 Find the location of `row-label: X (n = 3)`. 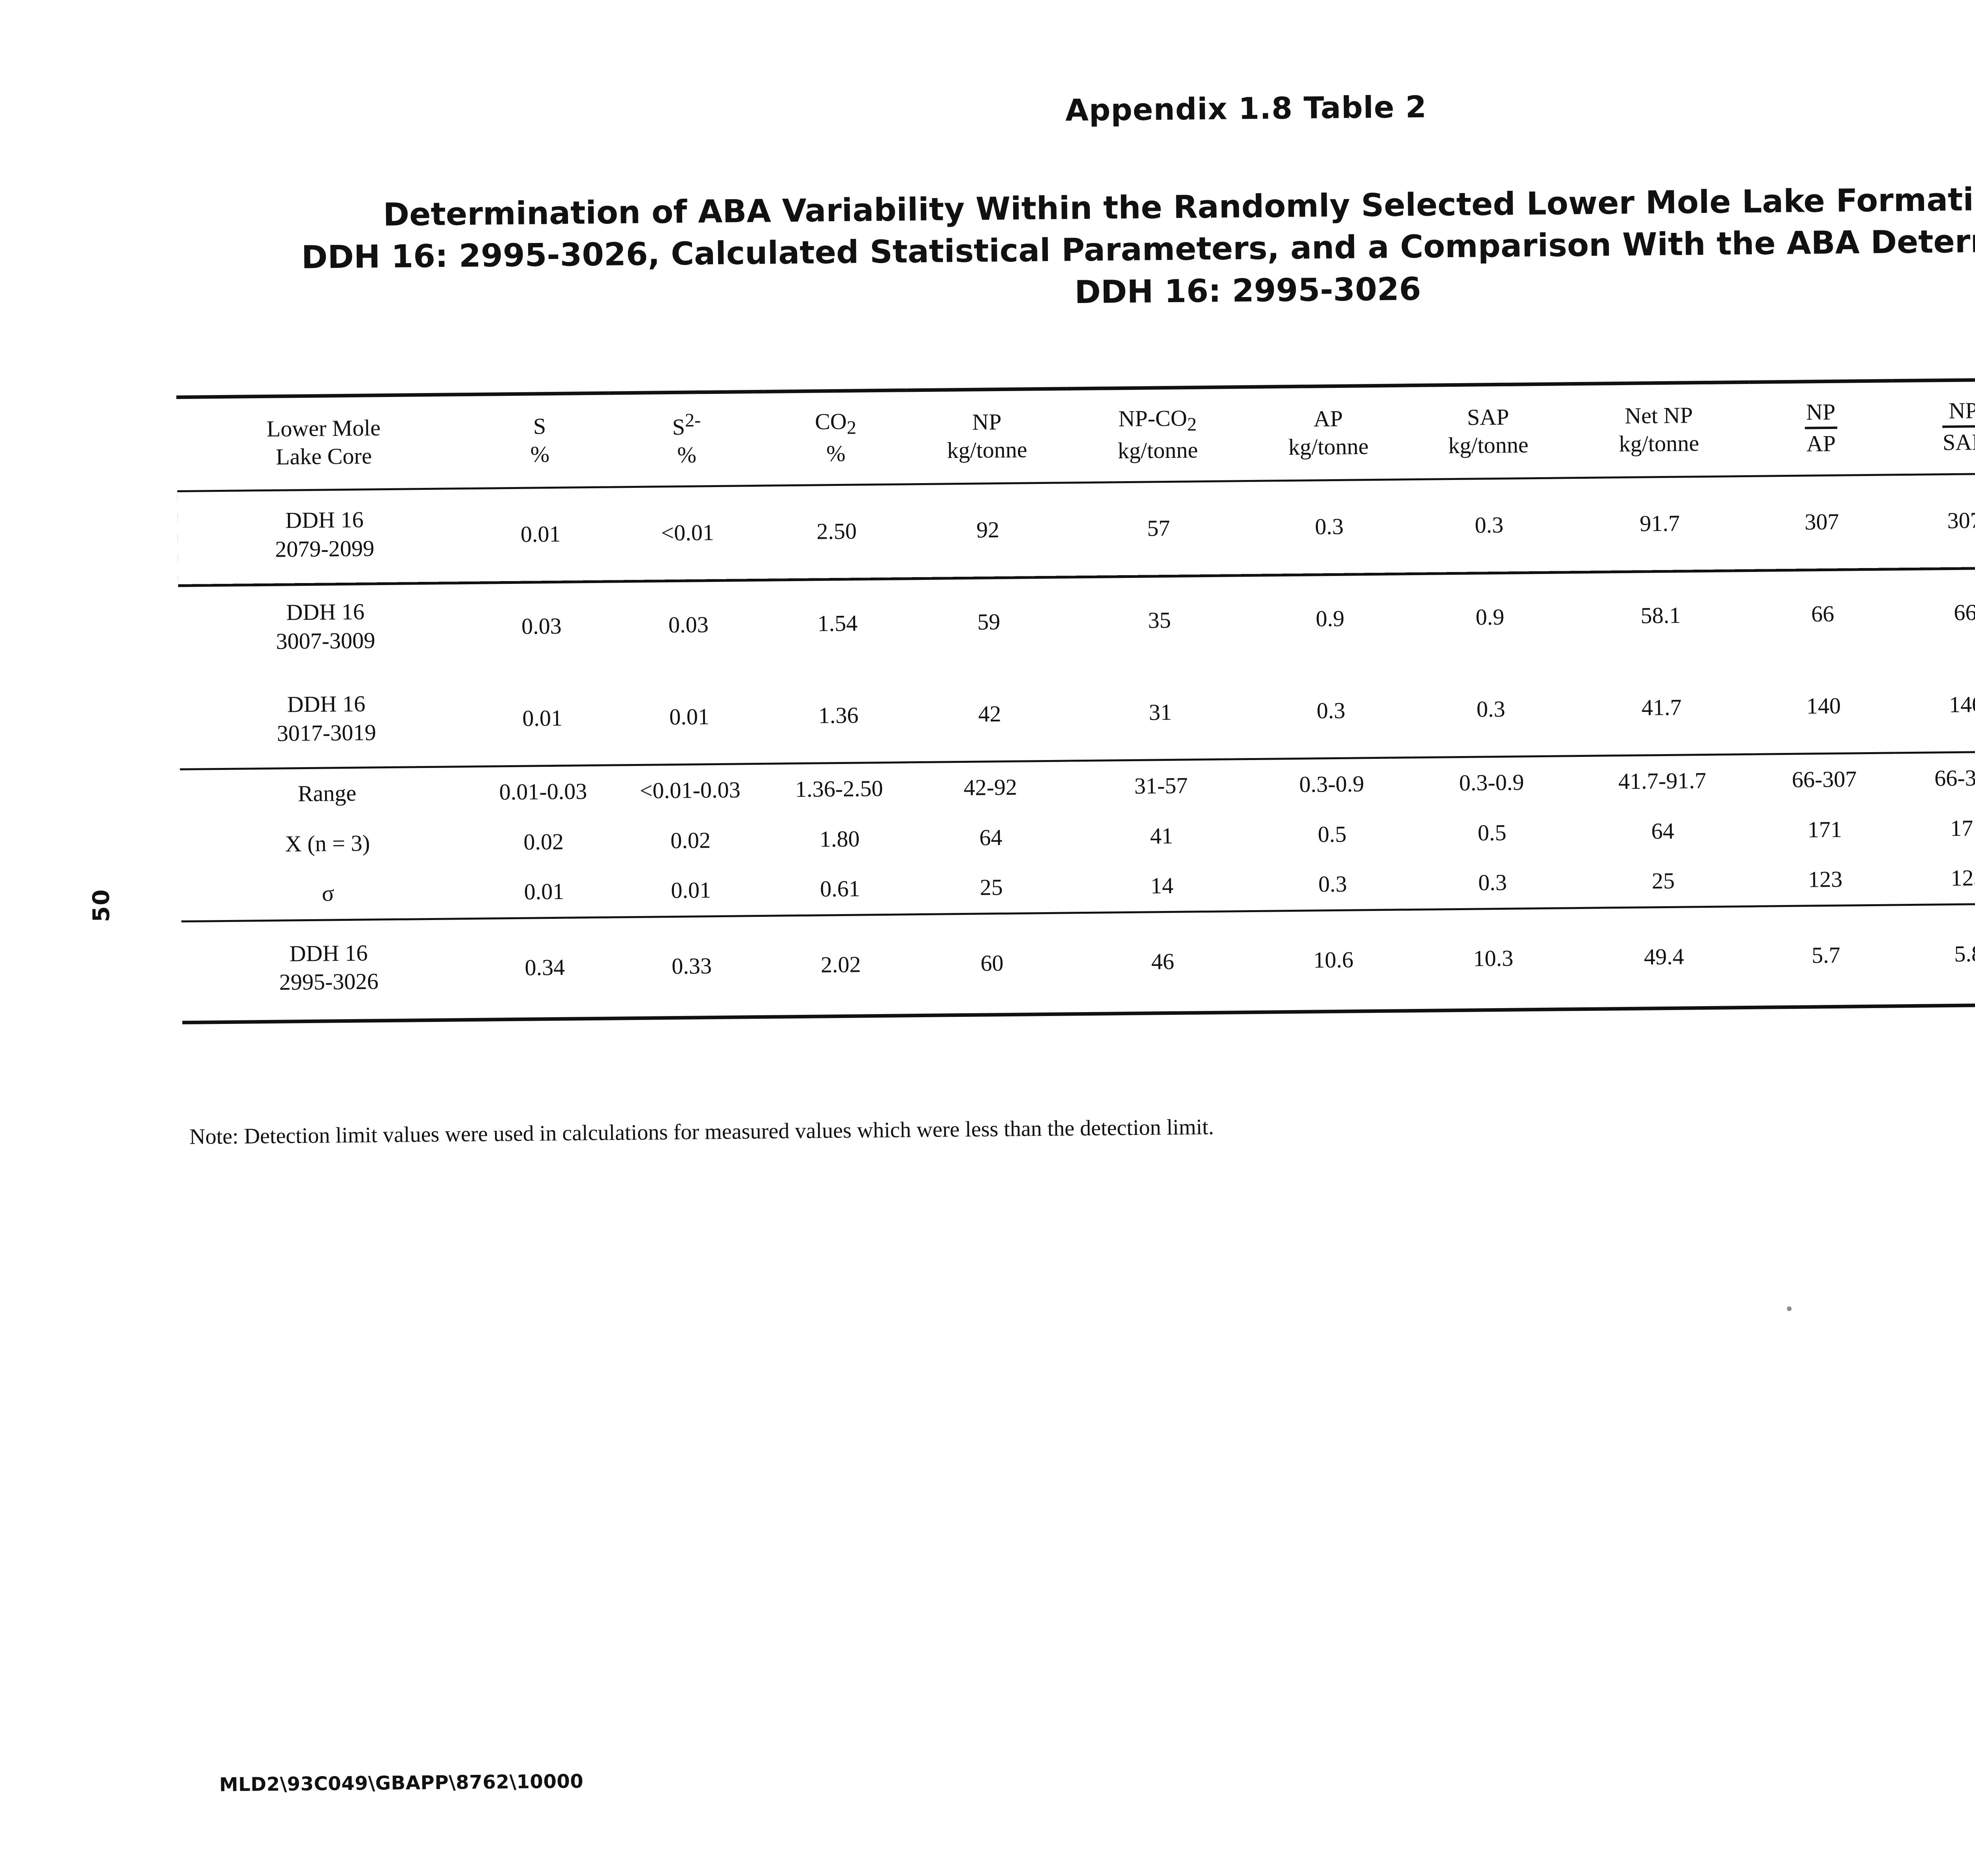

row-label: X (n = 3) is located at coordinates (327, 843).